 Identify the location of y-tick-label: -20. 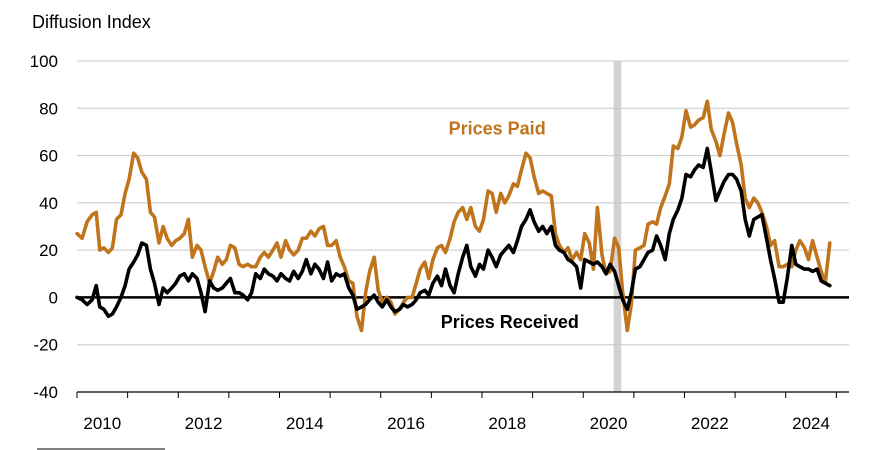
(45, 345).